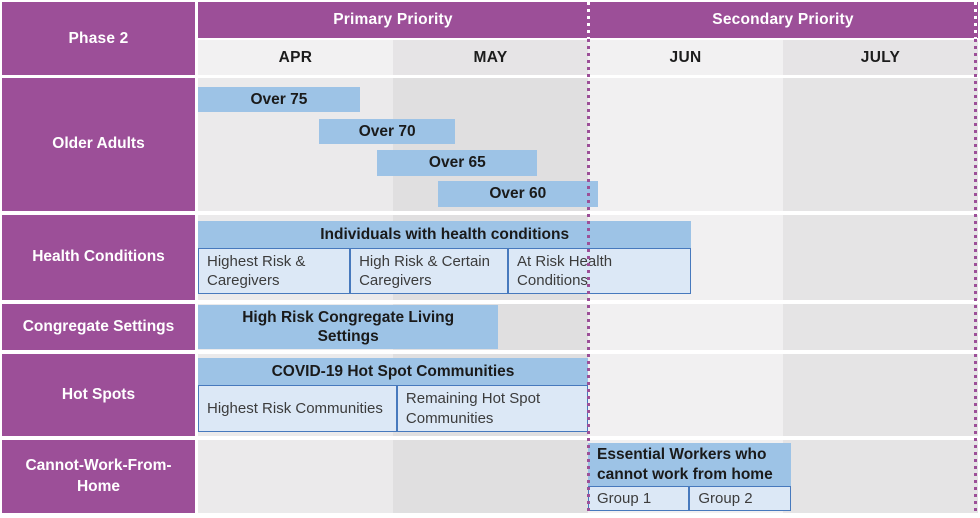 The width and height of the screenshot is (980, 518). I want to click on right-edge-dotted-line, so click(975, 276).